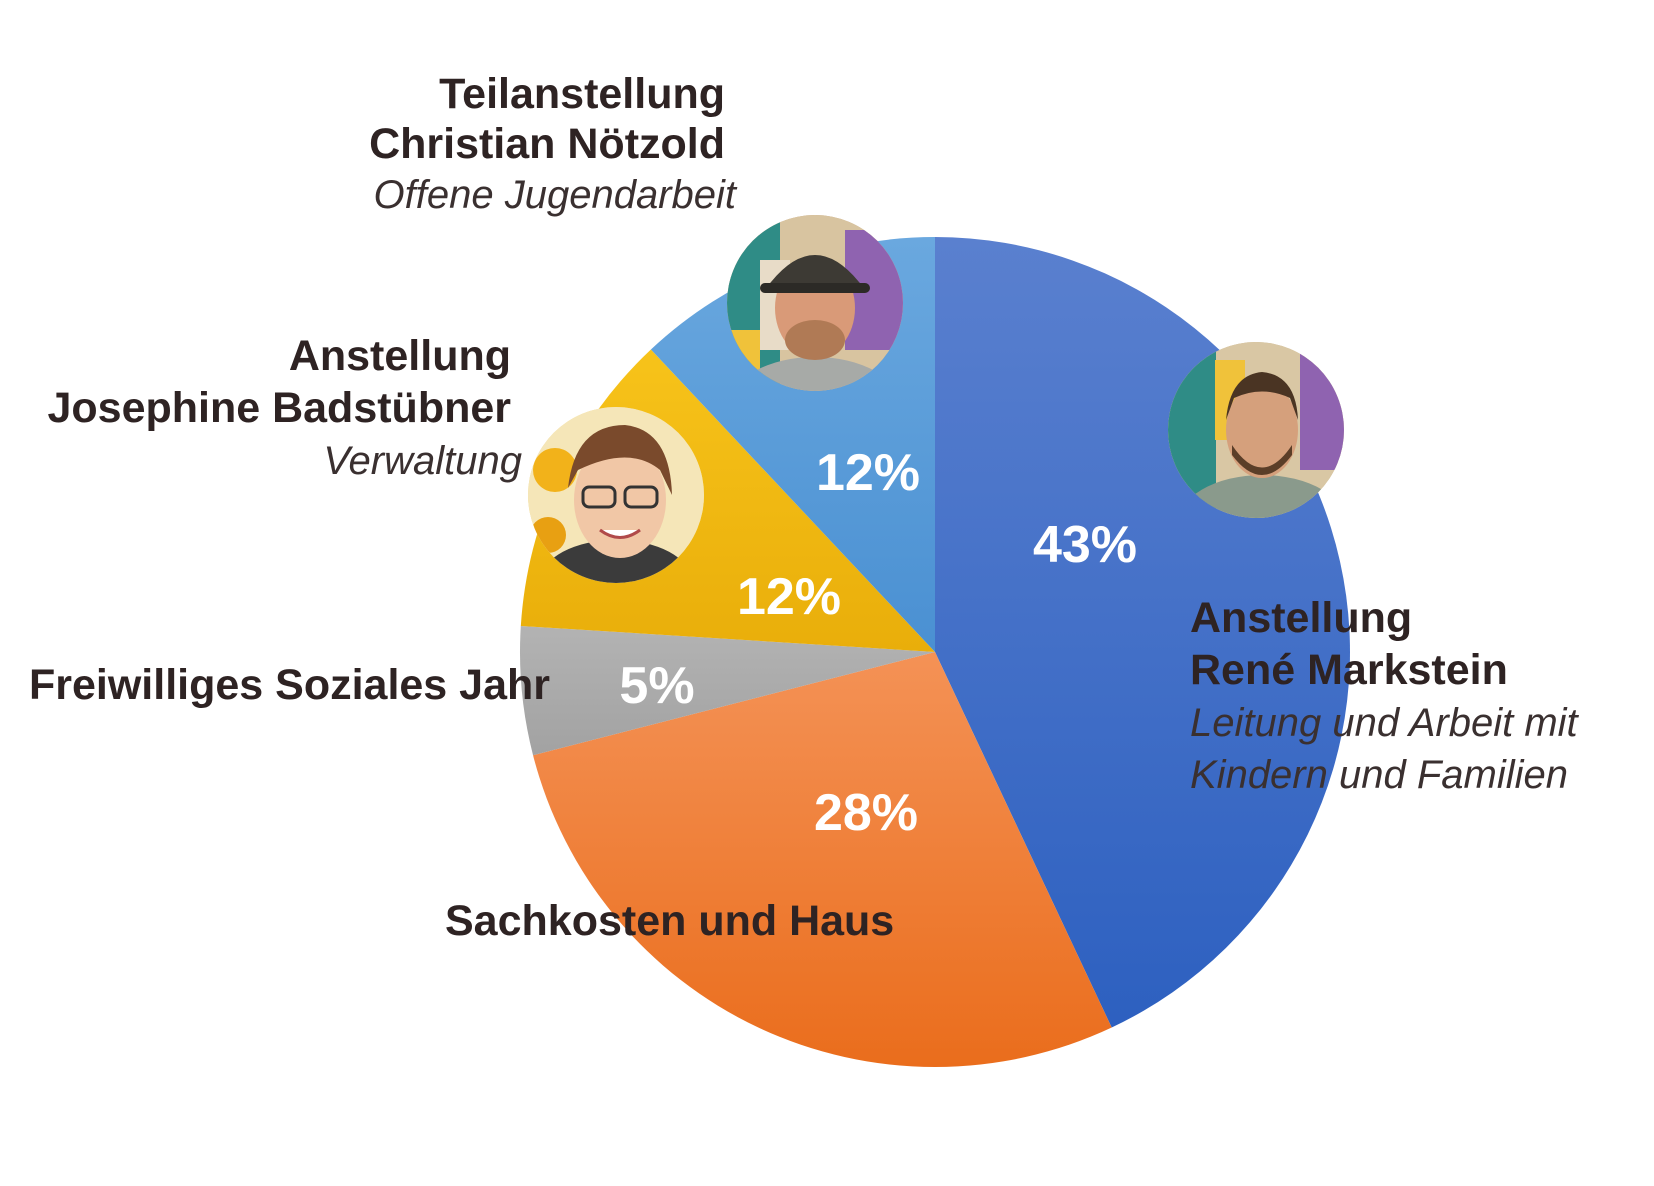 The width and height of the screenshot is (1654, 1186). Describe the element at coordinates (1085, 545) in the screenshot. I see `data-label-rene: 43%` at that location.